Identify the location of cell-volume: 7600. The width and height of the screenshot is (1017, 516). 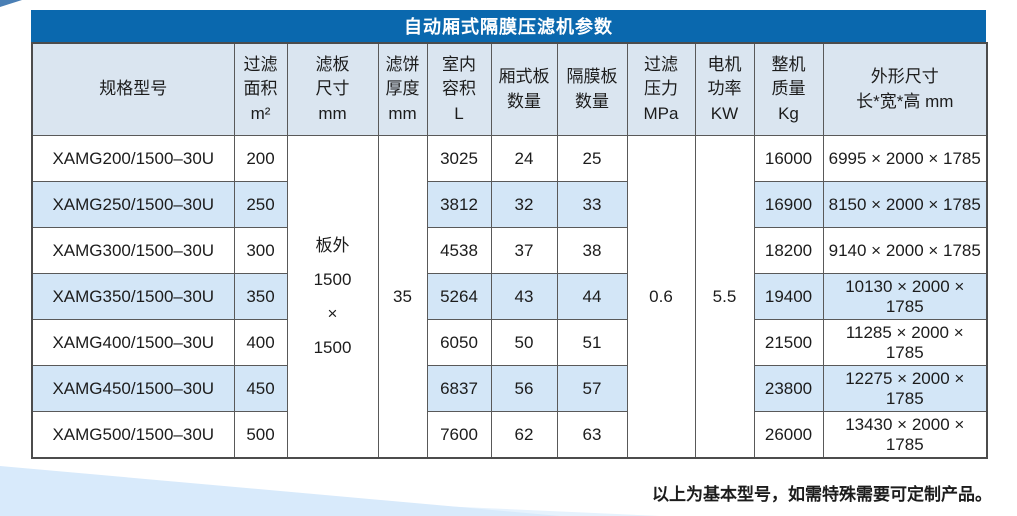
(459, 435).